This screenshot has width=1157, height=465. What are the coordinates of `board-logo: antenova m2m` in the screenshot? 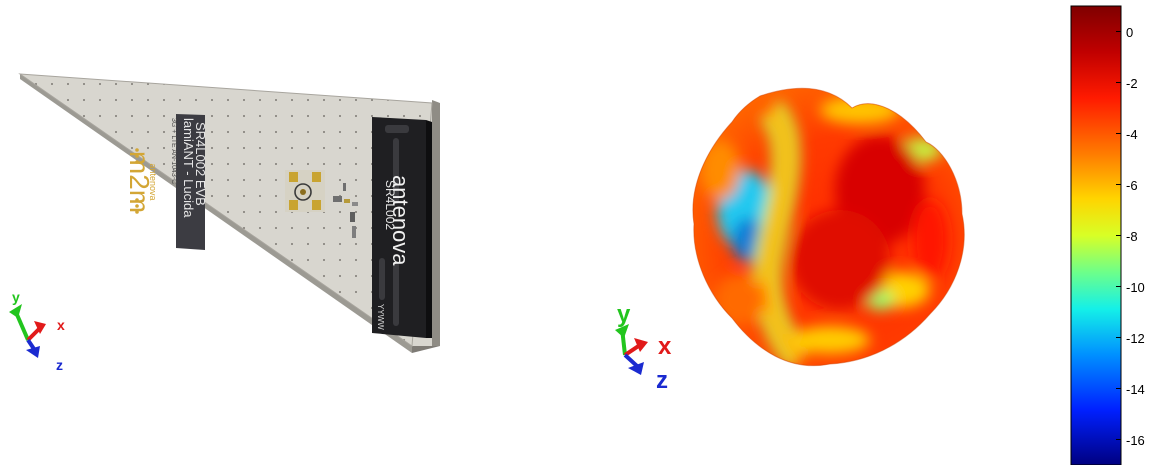 It's located at (141, 182).